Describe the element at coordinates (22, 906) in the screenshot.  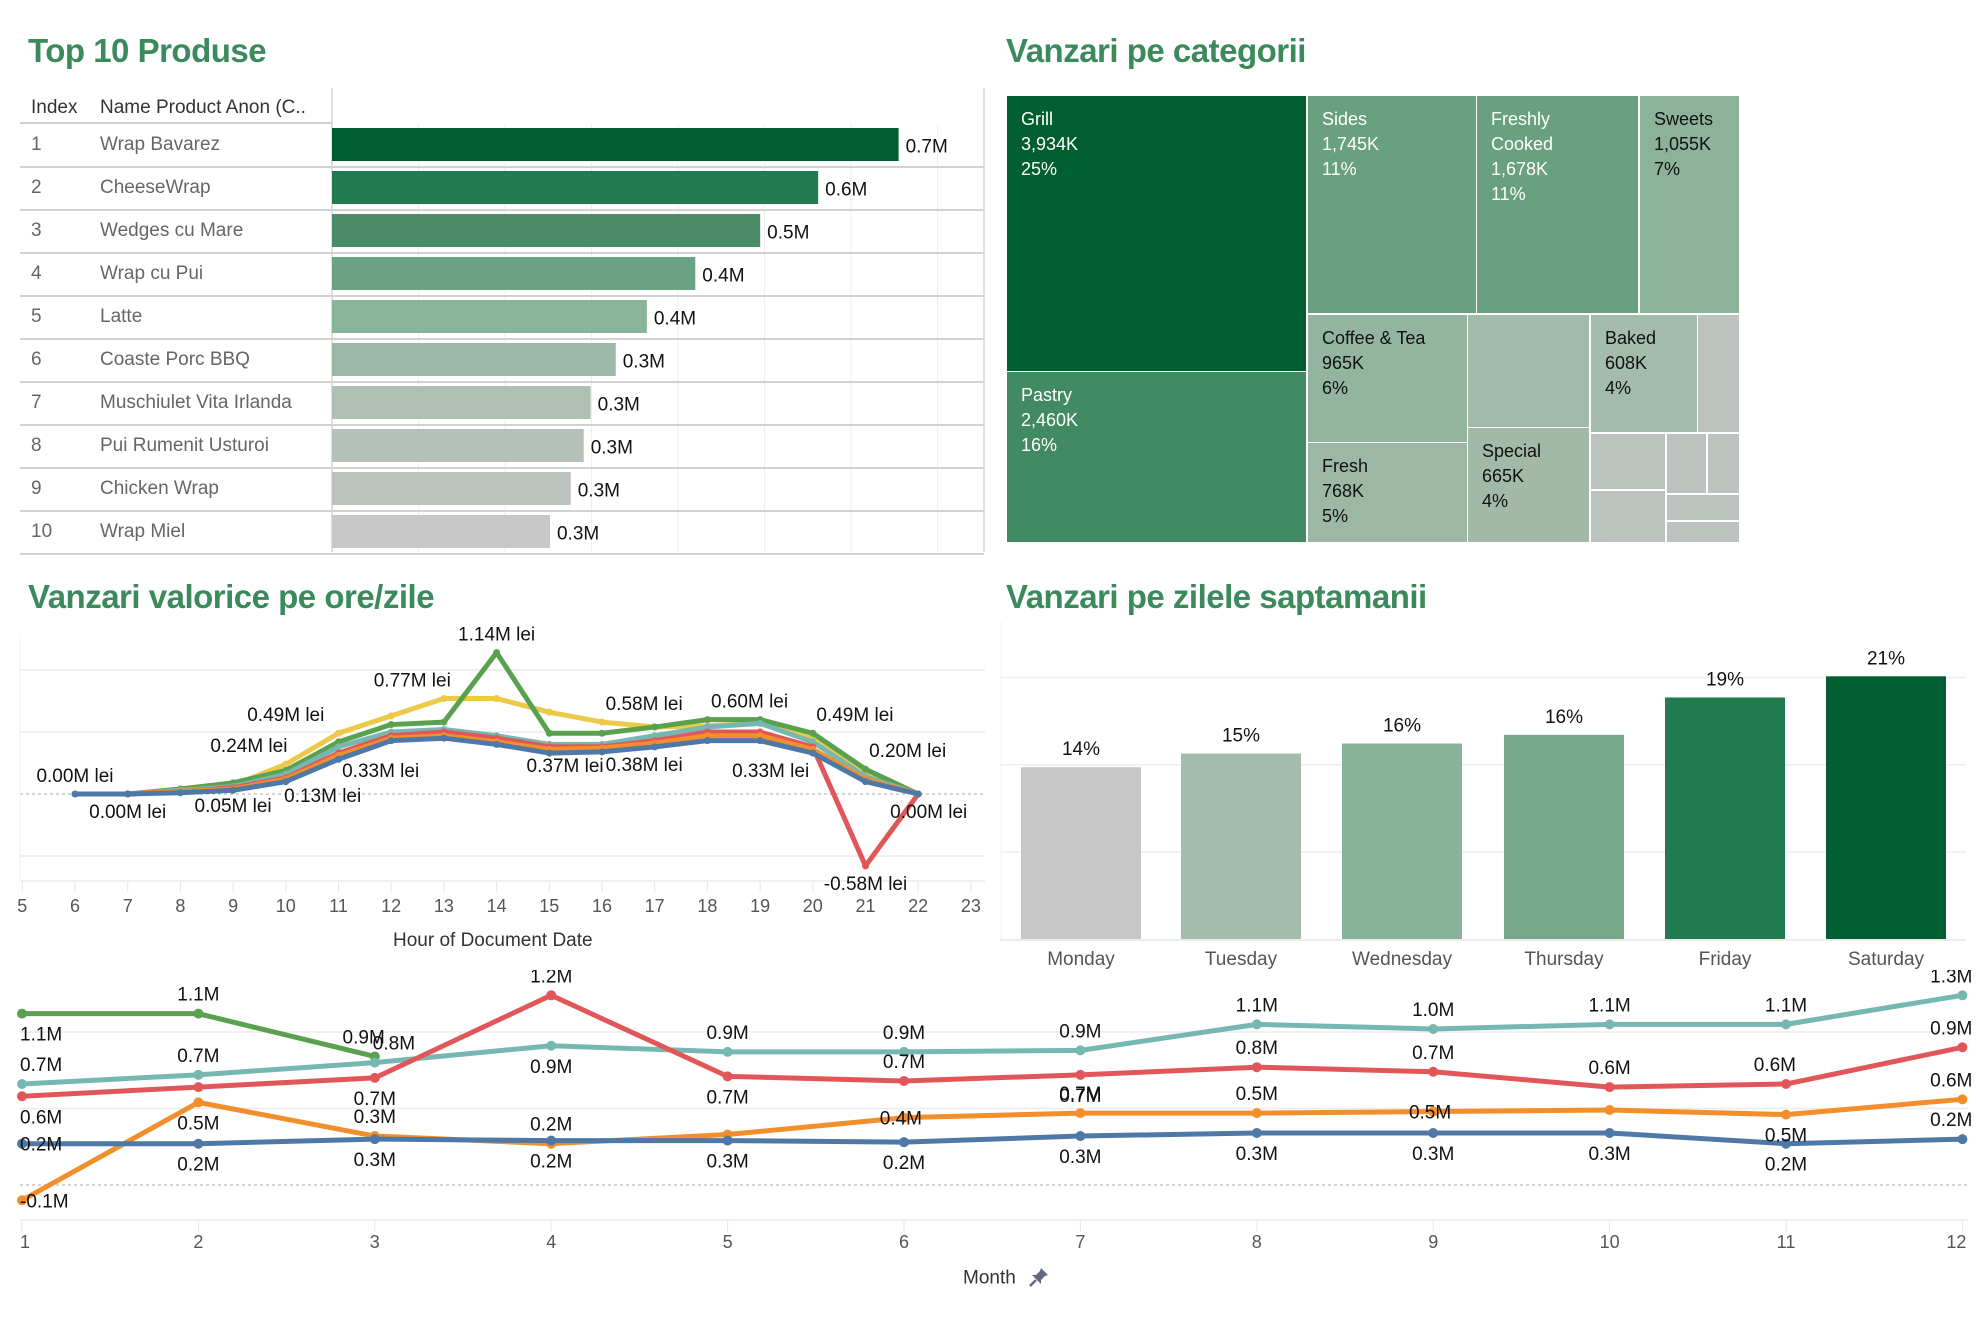
I see `x-tick-label: 5` at that location.